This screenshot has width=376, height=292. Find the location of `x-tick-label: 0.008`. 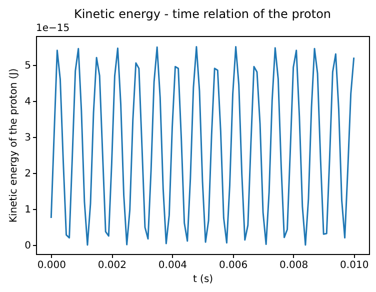

x-tick-label: 0.008 is located at coordinates (294, 265).